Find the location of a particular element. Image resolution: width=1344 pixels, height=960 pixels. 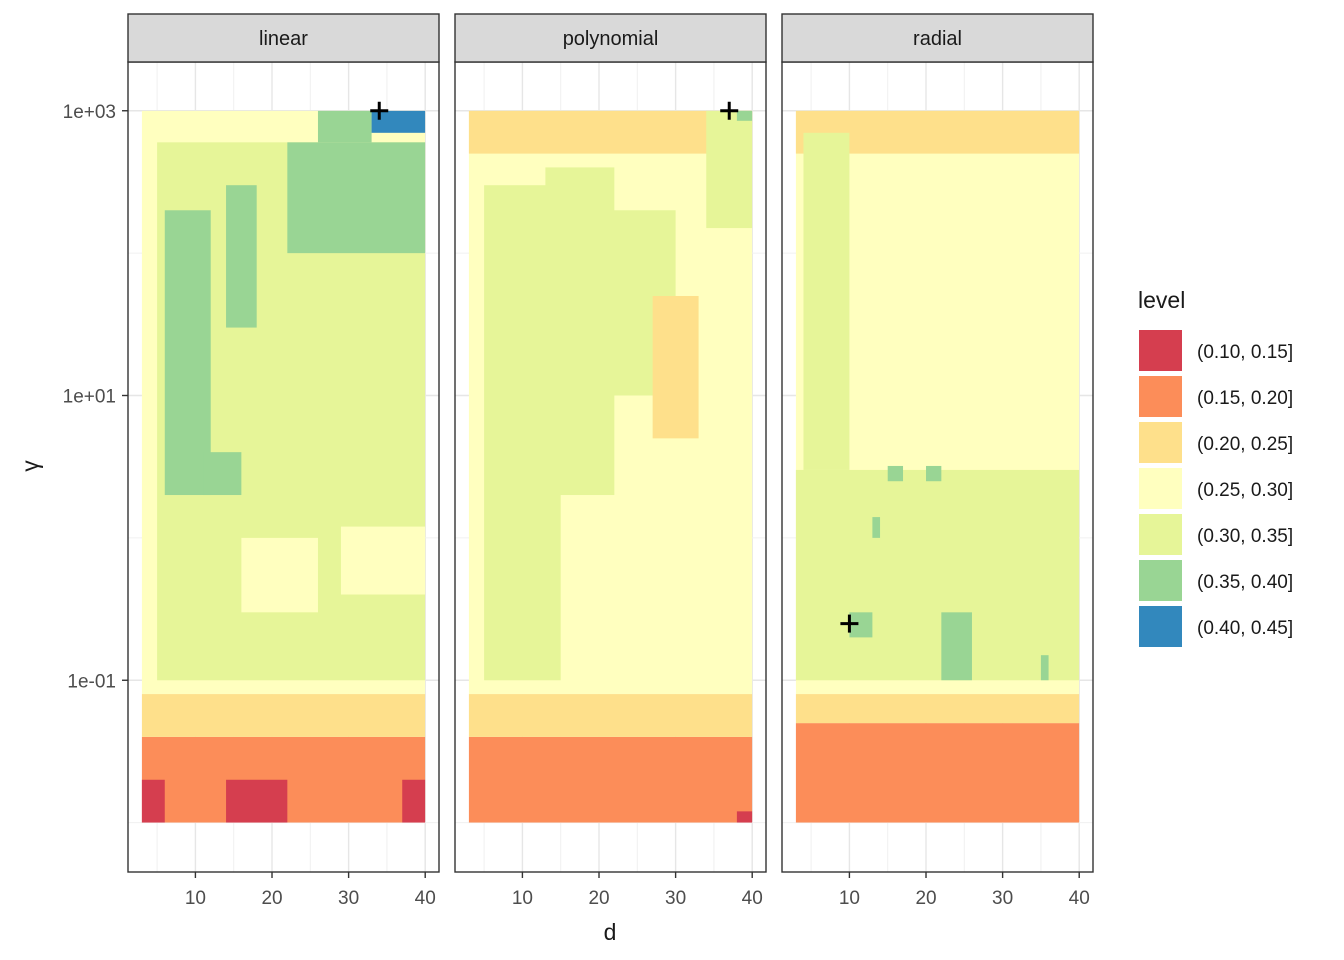

legend-label: (0.15, 0.20] is located at coordinates (1245, 398).